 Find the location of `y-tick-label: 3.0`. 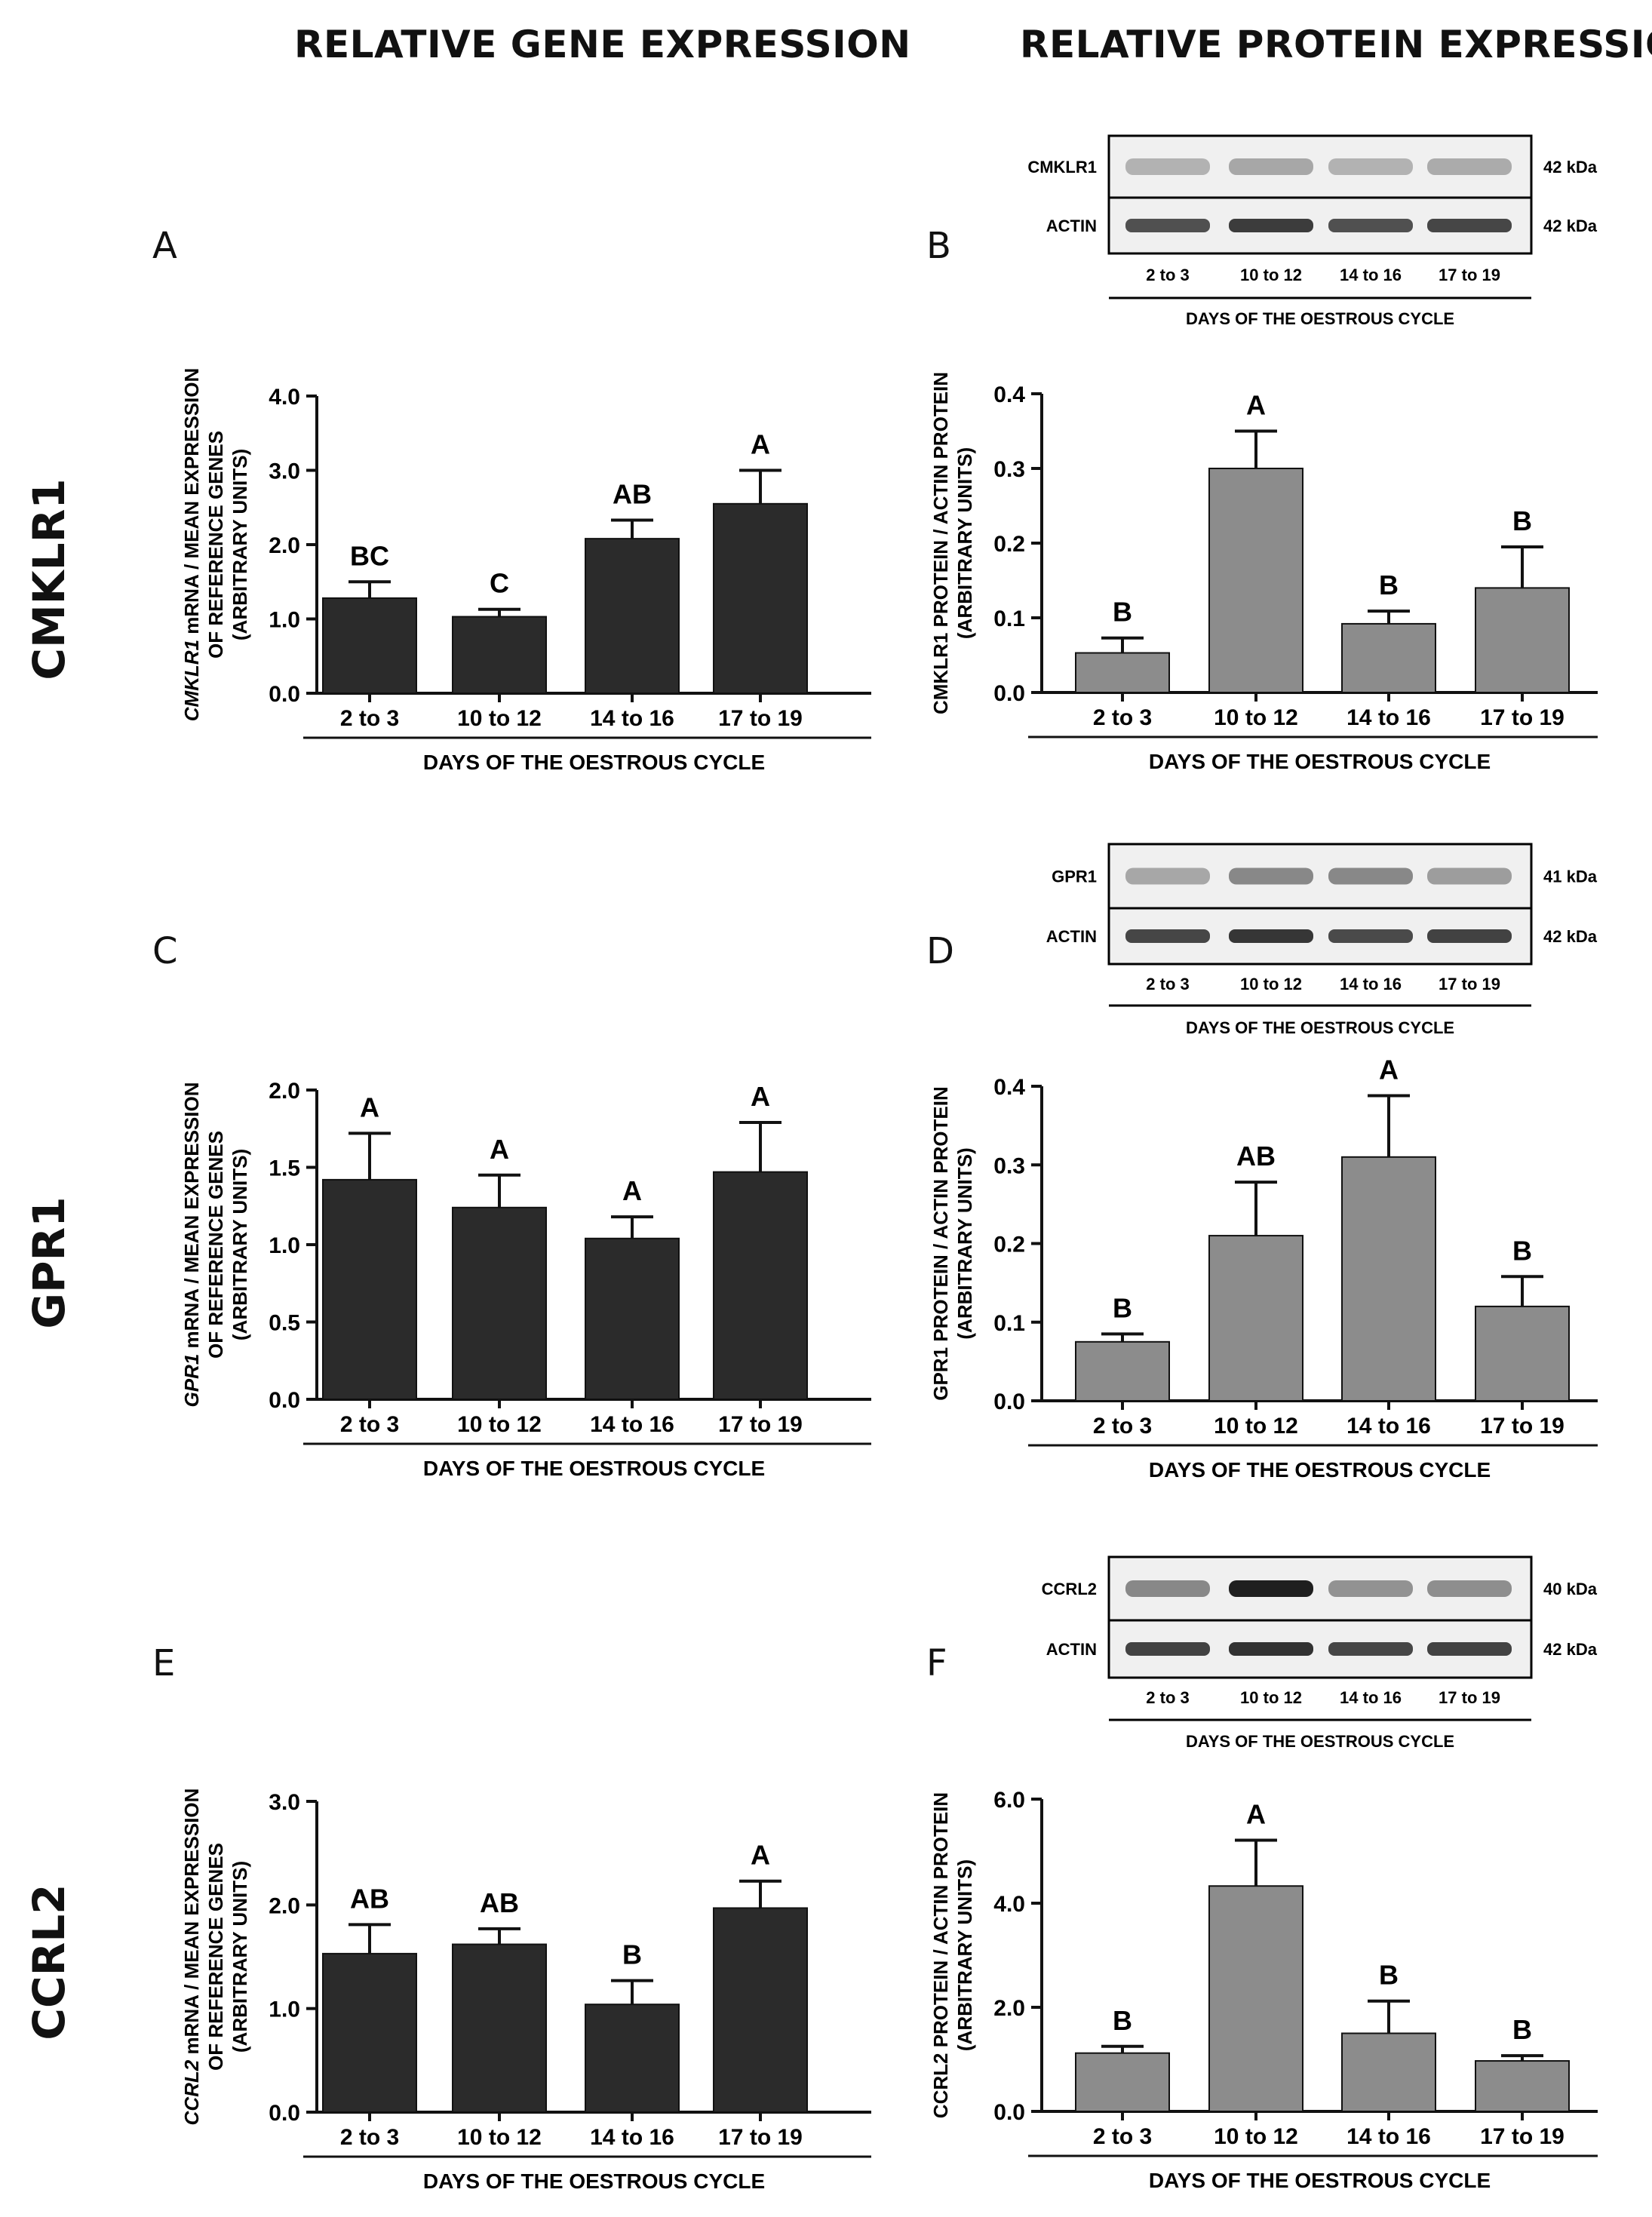

y-tick-label: 3.0 is located at coordinates (284, 472).